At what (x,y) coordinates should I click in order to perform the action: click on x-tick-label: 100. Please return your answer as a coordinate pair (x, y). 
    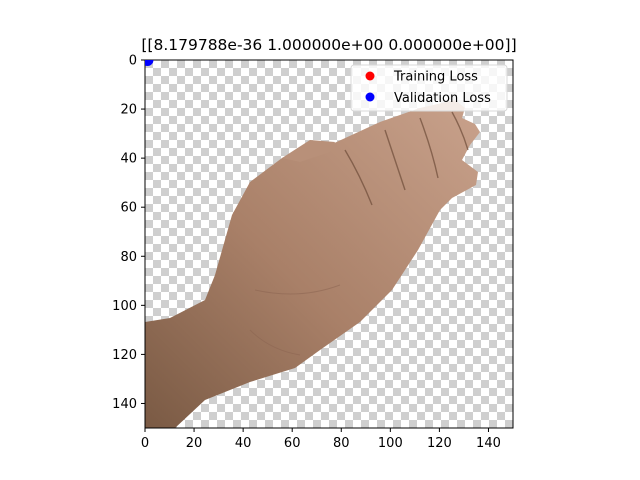
    Looking at the image, I should click on (390, 443).